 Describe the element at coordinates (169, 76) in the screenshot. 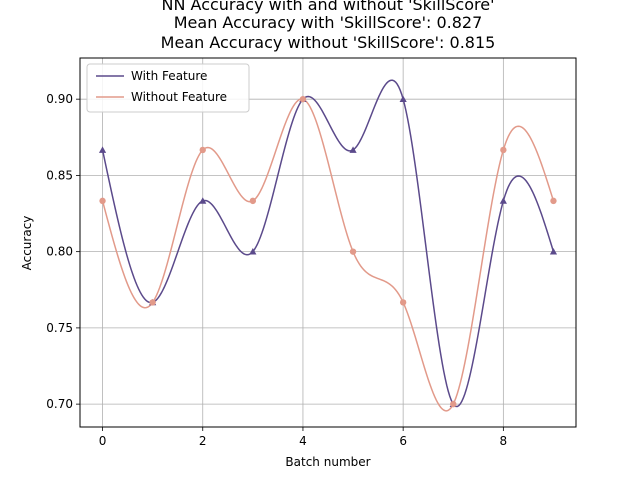

I see `legend-label-with-feature: With Feature` at that location.